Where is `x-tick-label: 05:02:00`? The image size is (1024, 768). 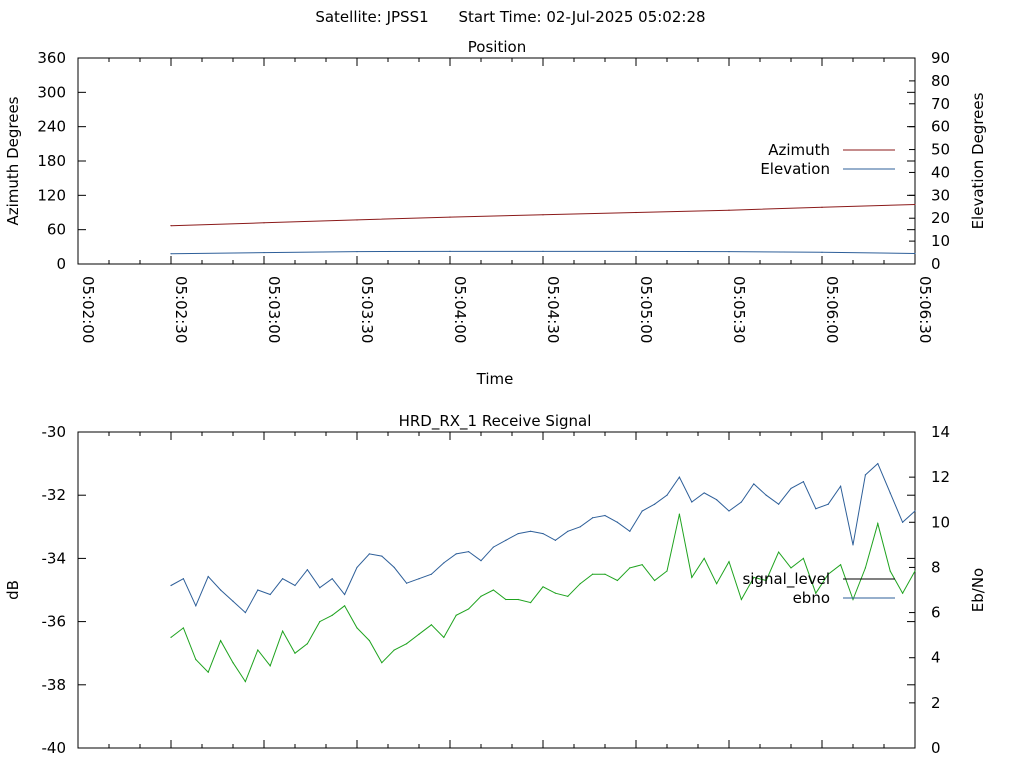 x-tick-label: 05:02:00 is located at coordinates (88, 309).